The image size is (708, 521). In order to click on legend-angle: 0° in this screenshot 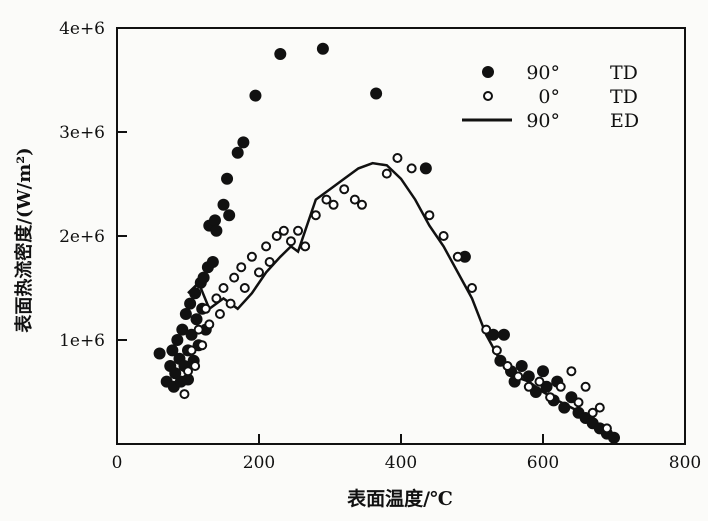, I will do `click(549, 97)`.